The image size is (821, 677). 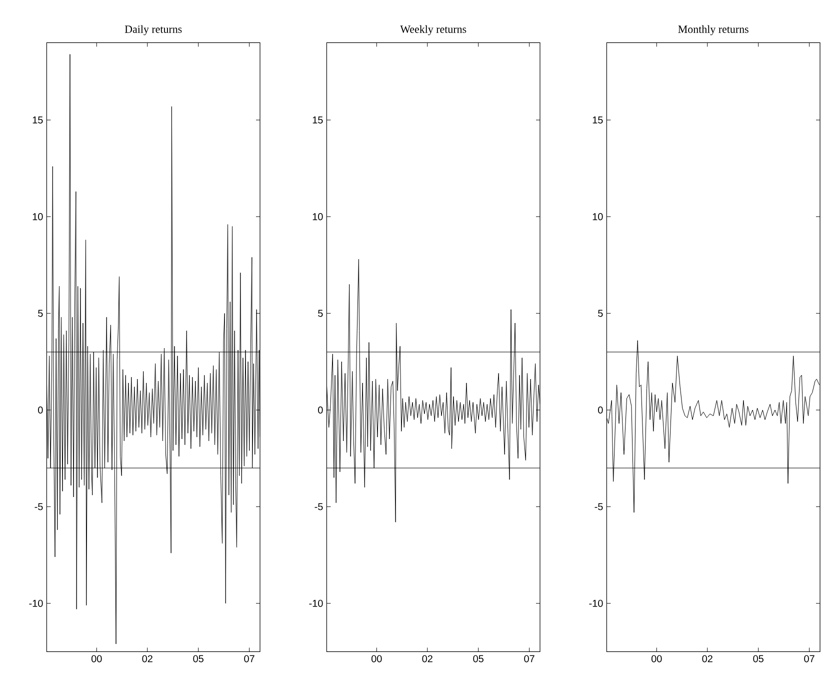 What do you see at coordinates (713, 30) in the screenshot?
I see `chart-title: Monthly returns` at bounding box center [713, 30].